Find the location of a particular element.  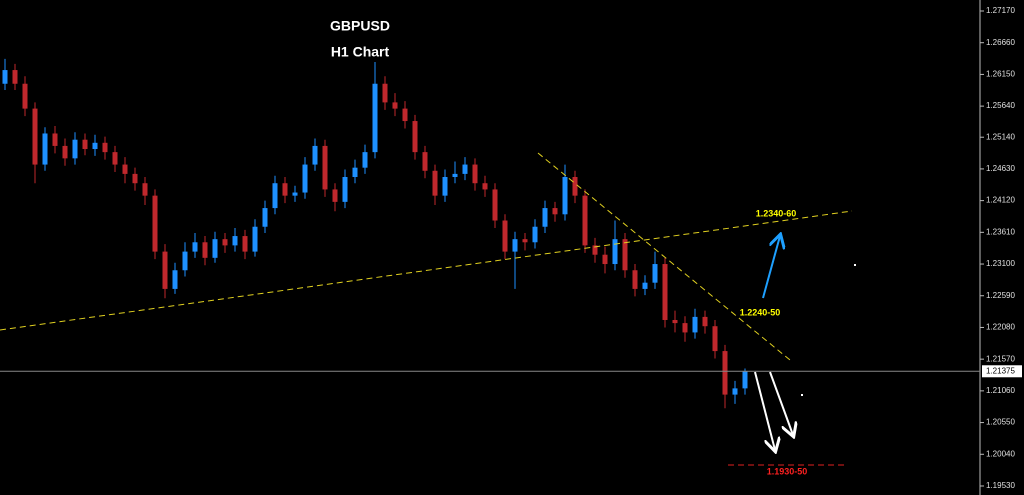

y-tick-label: 1.20550 is located at coordinates (1000, 422).